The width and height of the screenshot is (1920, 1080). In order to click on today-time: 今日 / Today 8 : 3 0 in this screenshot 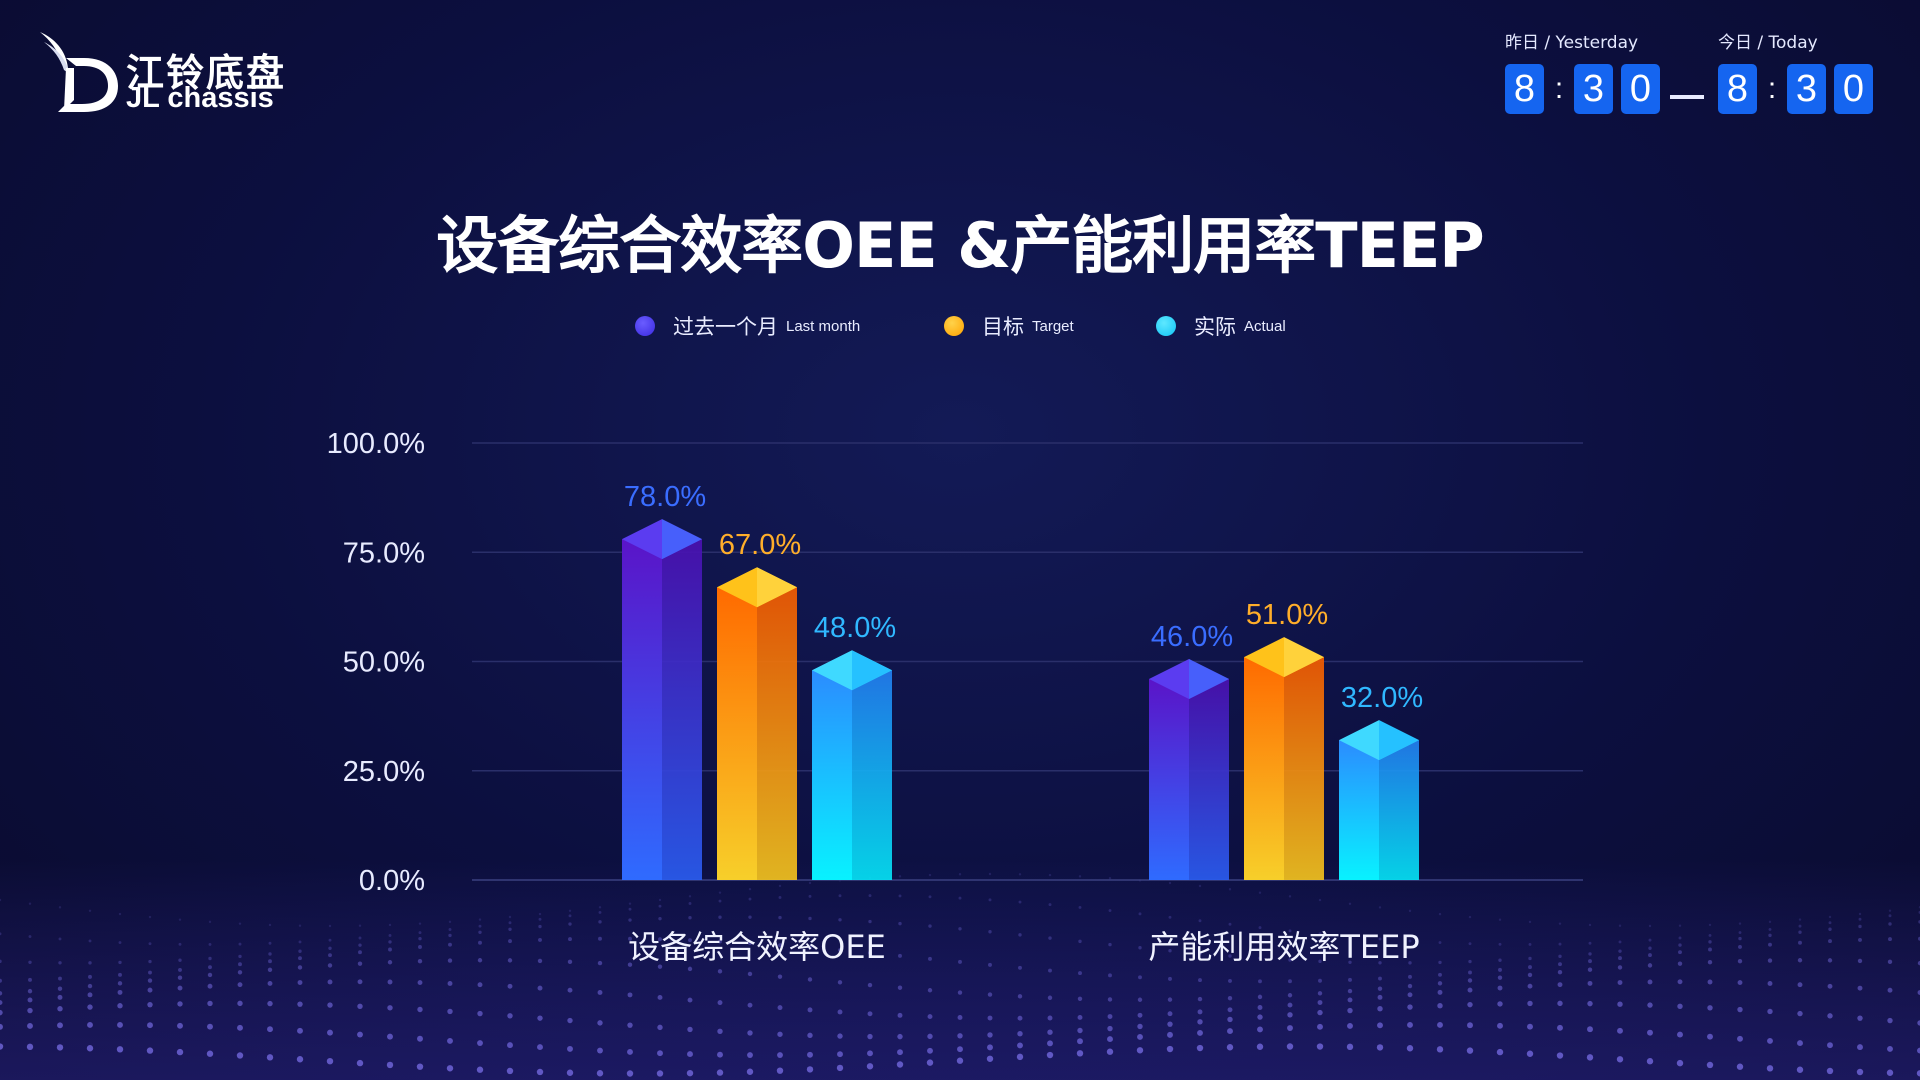, I will do `click(1799, 72)`.